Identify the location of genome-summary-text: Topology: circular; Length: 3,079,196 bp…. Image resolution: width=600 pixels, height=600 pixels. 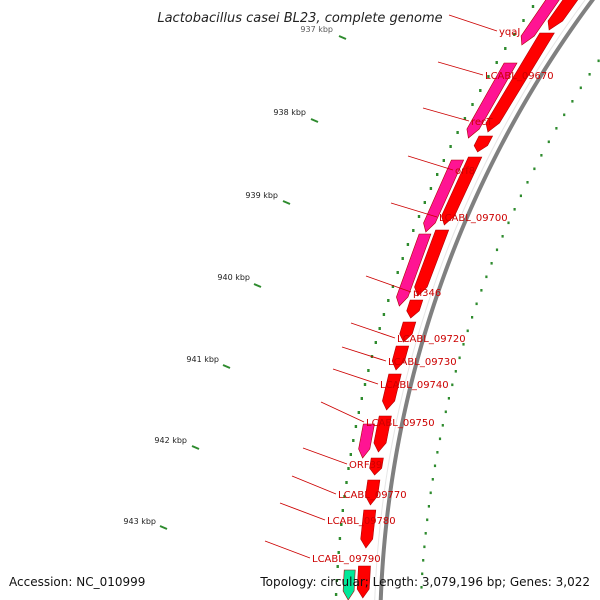
(424, 582).